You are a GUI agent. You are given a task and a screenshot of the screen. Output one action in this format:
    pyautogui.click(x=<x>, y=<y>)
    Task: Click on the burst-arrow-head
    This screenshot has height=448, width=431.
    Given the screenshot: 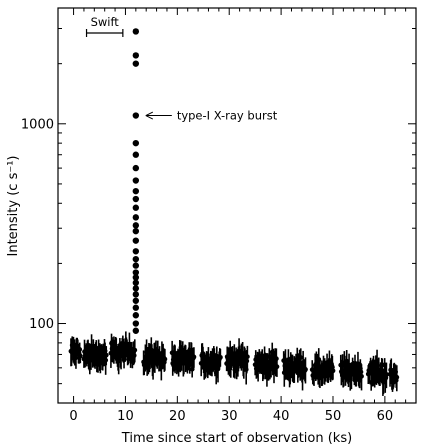 What is the action you would take?
    pyautogui.click(x=149, y=115)
    